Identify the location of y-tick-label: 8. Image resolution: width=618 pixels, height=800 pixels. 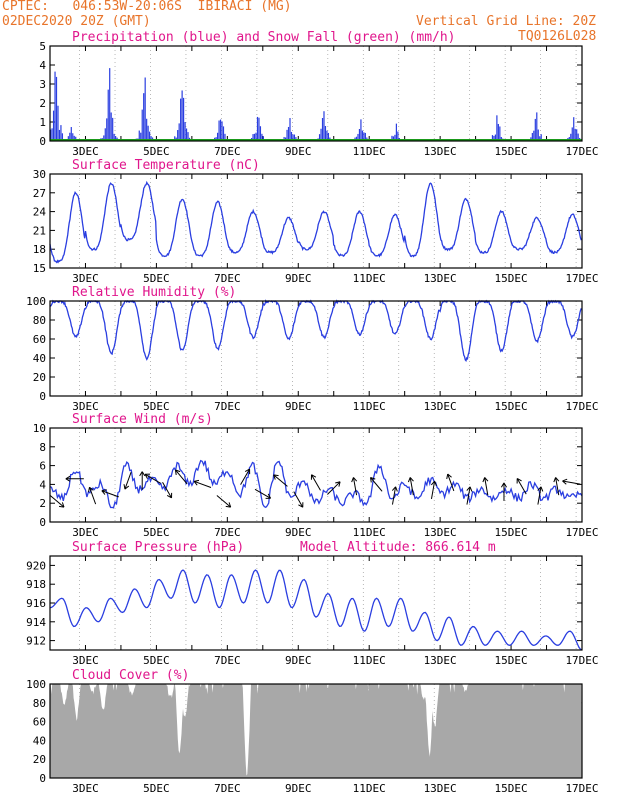
(42, 447).